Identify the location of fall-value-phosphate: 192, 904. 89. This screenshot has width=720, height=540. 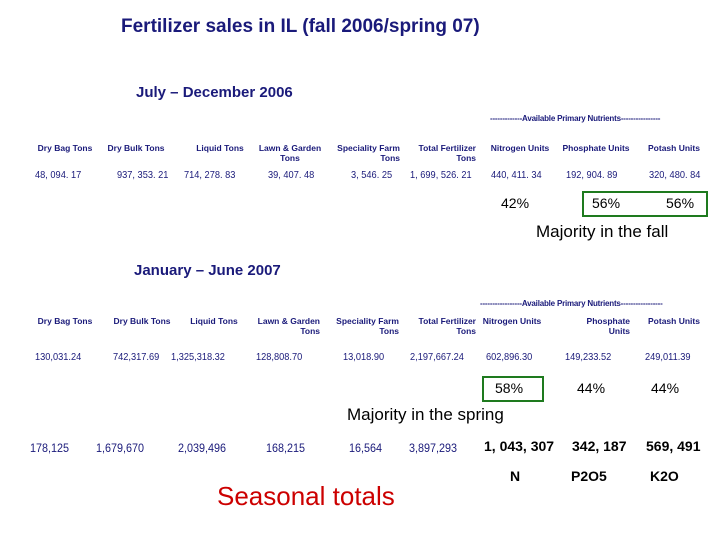
(592, 175).